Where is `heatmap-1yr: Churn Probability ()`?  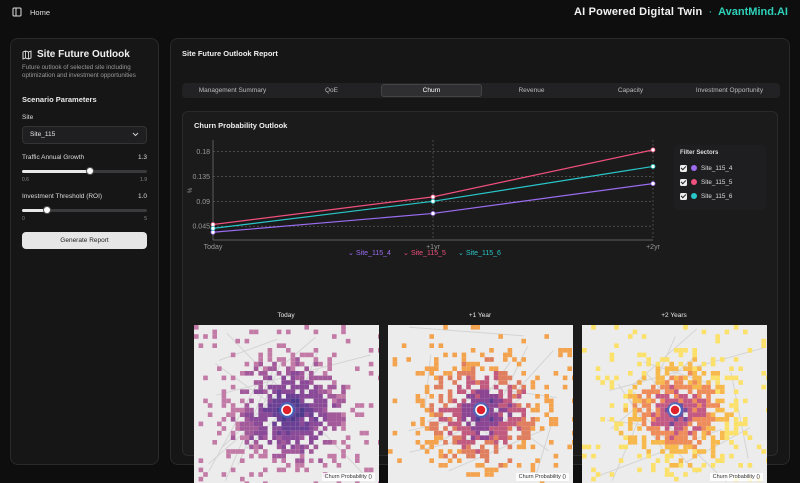
heatmap-1yr: Churn Probability () is located at coordinates (480, 404).